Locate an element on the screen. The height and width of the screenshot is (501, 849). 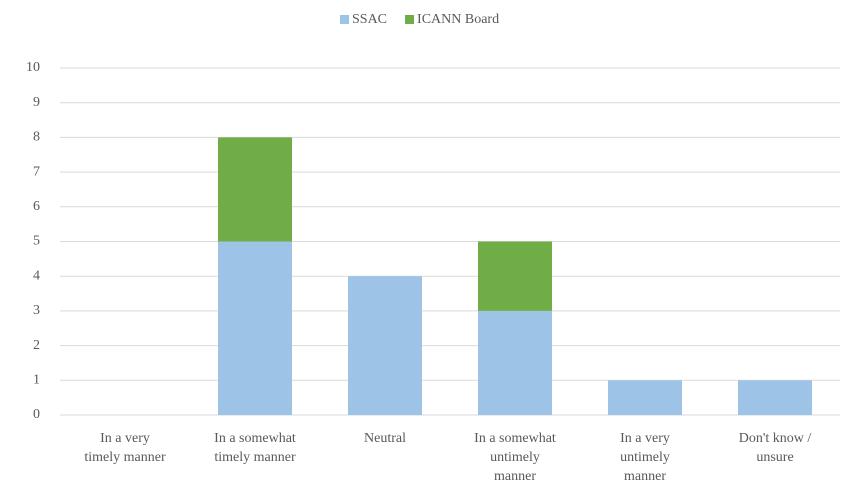
y-tick-label: 8 is located at coordinates (36, 137).